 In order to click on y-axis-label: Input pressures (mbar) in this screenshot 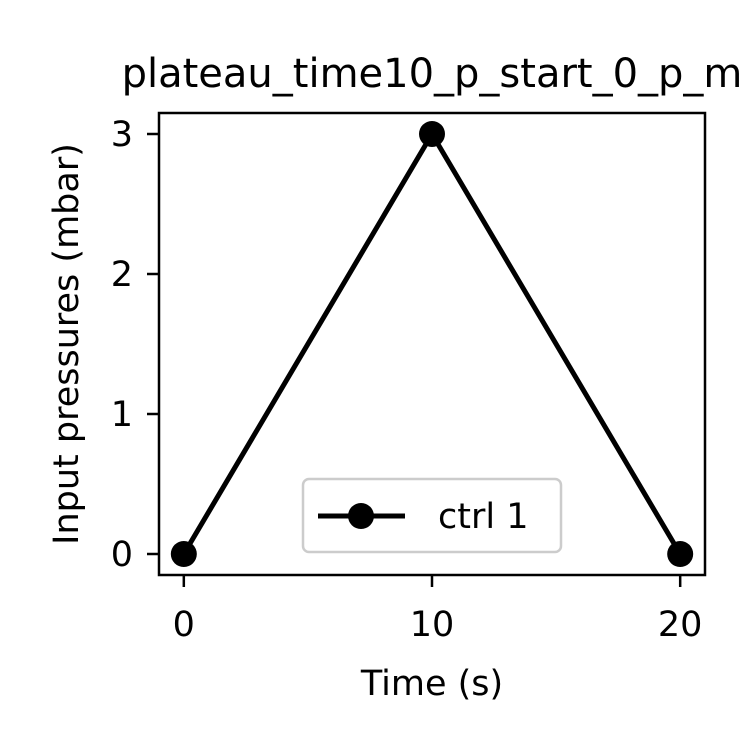, I will do `click(67, 344)`.